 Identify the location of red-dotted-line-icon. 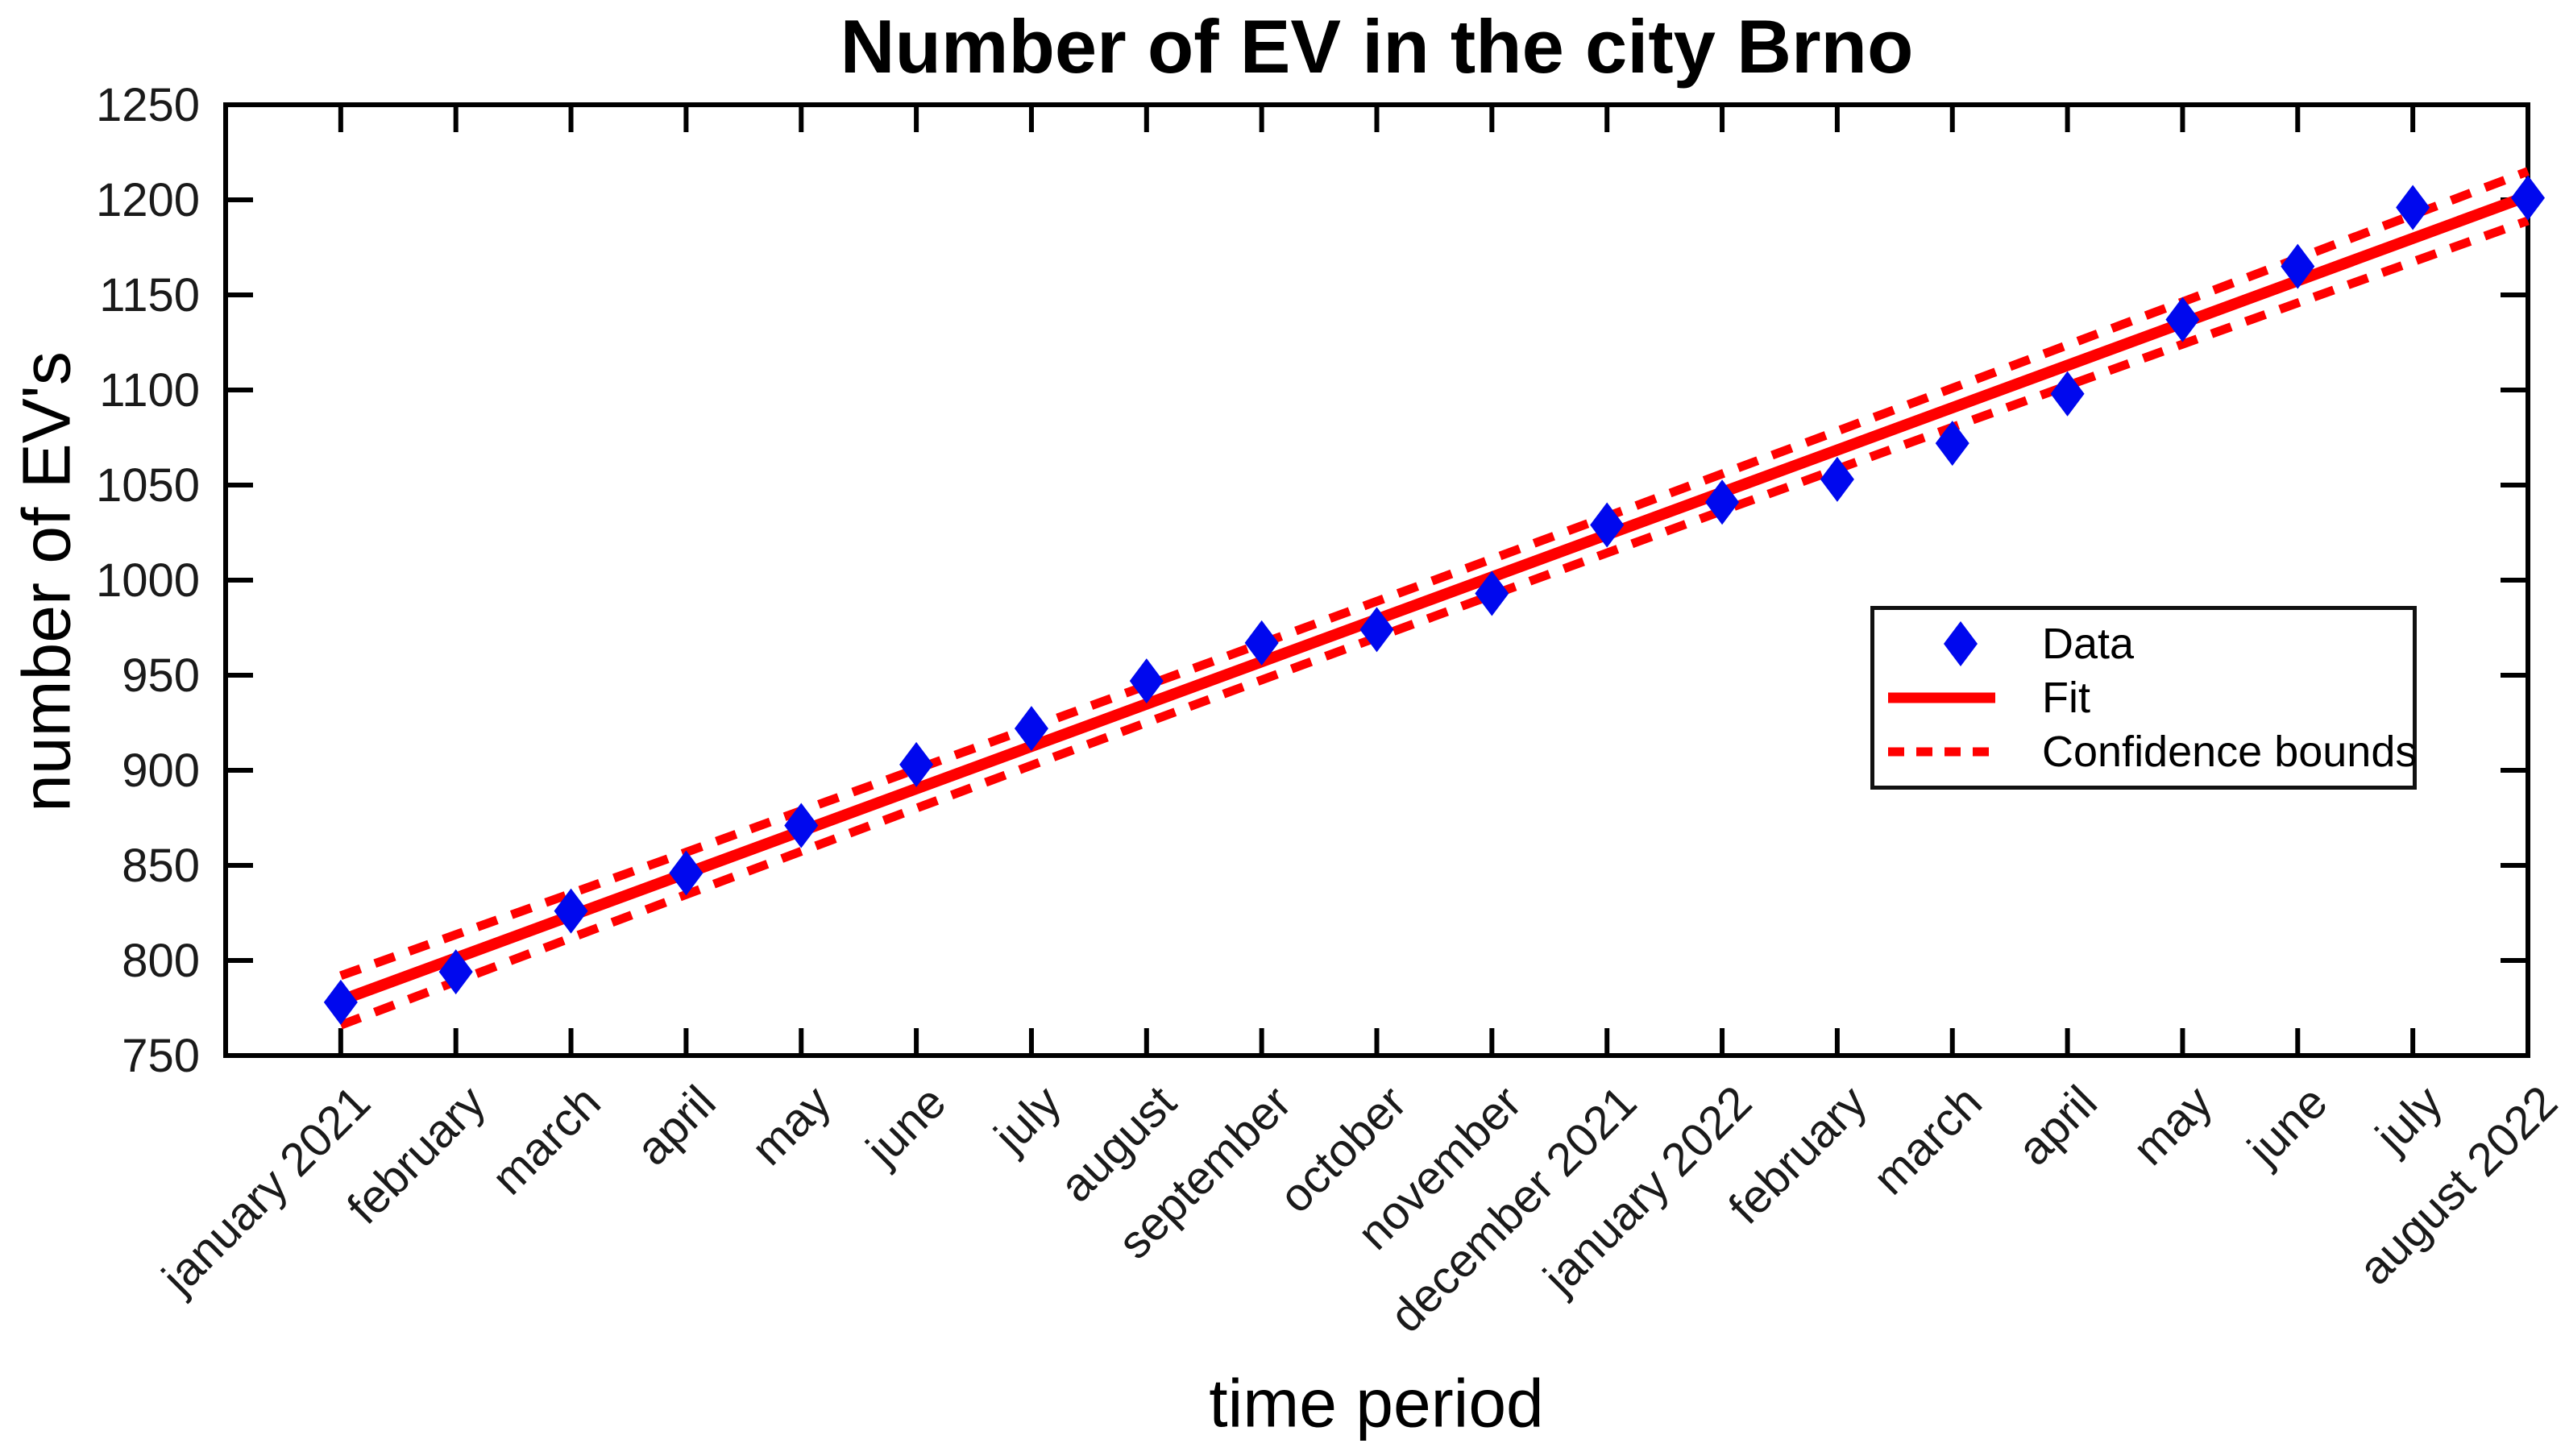
(1942, 752).